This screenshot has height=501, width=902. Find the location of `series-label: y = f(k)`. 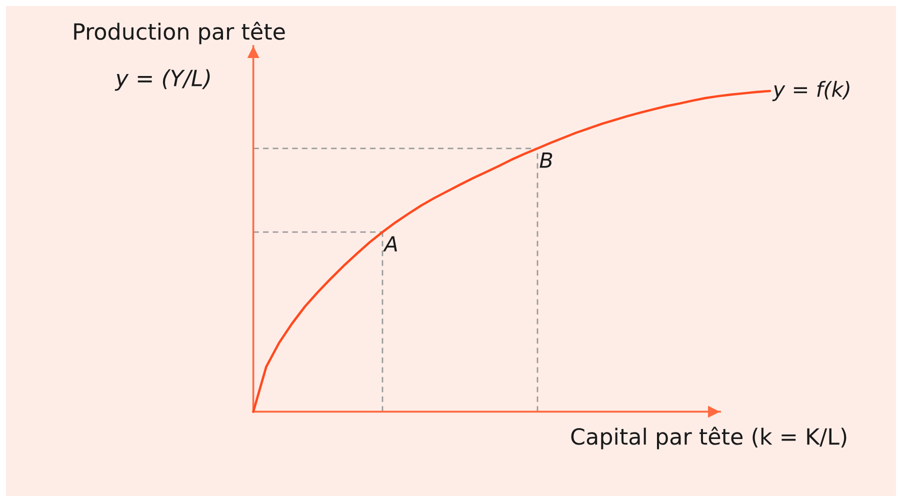

series-label: y = f(k) is located at coordinates (811, 91).